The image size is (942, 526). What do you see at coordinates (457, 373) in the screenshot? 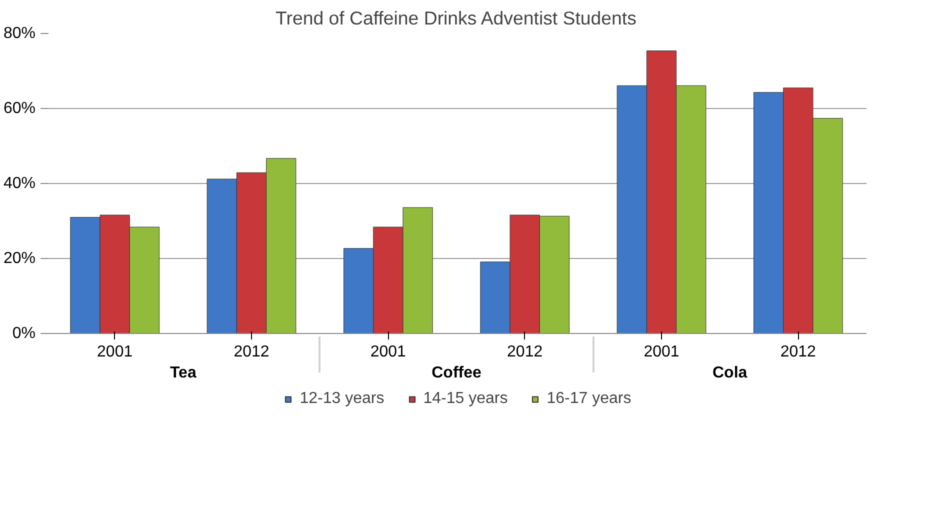
I see `text: Coffee` at bounding box center [457, 373].